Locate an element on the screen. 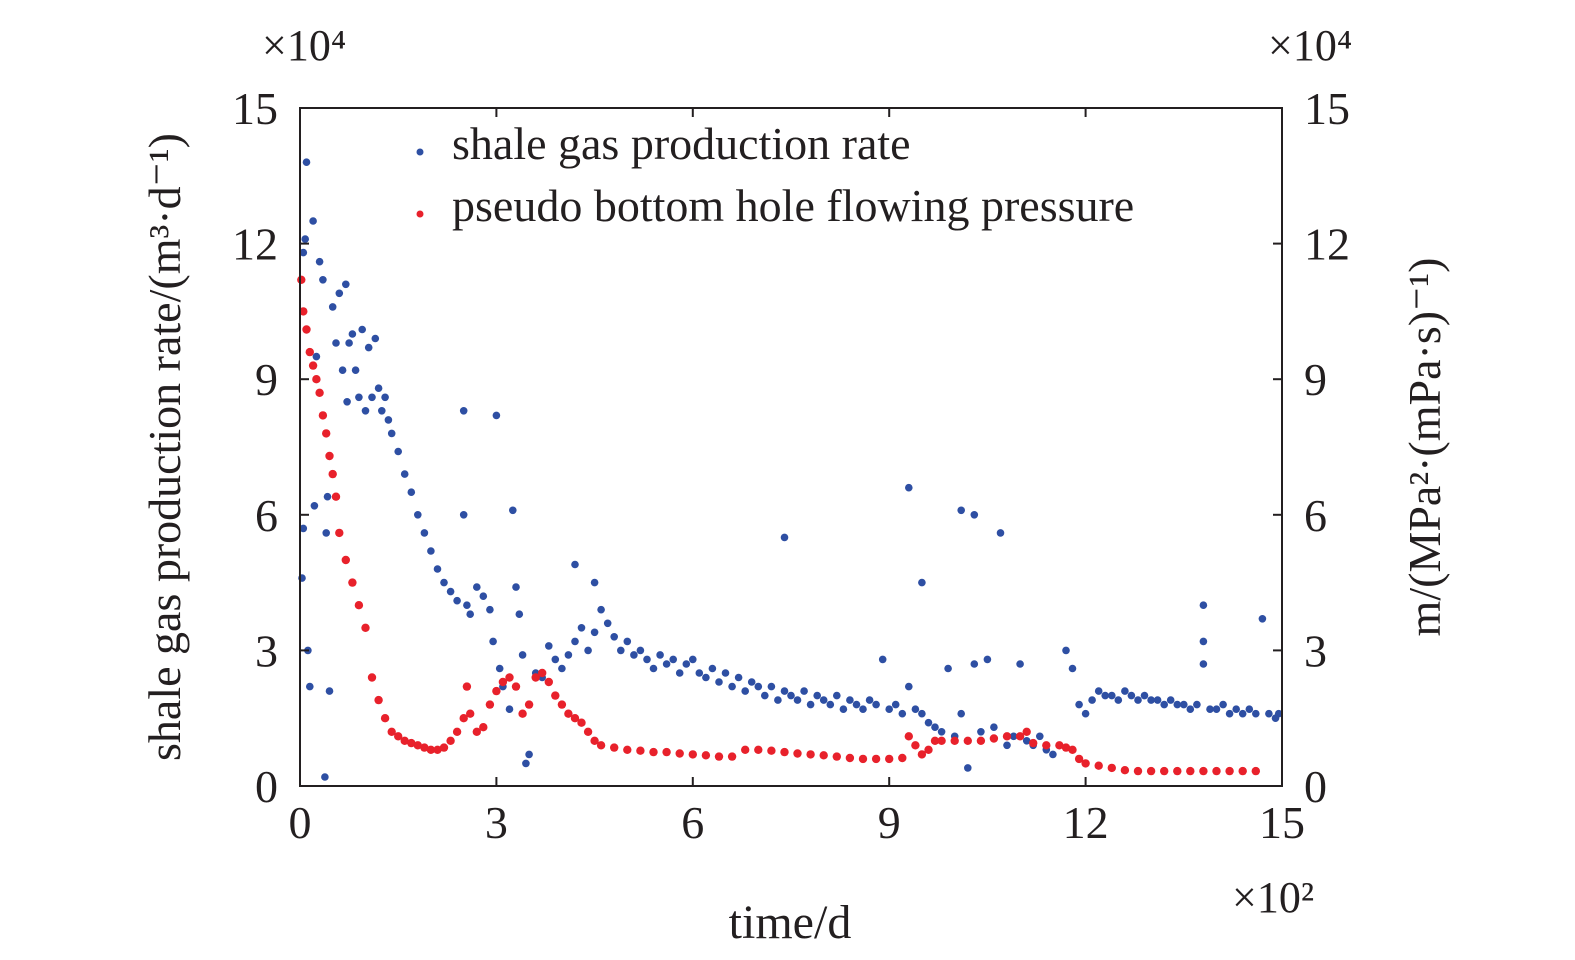  legend-label-production: shale gas production rate is located at coordinates (681, 143).